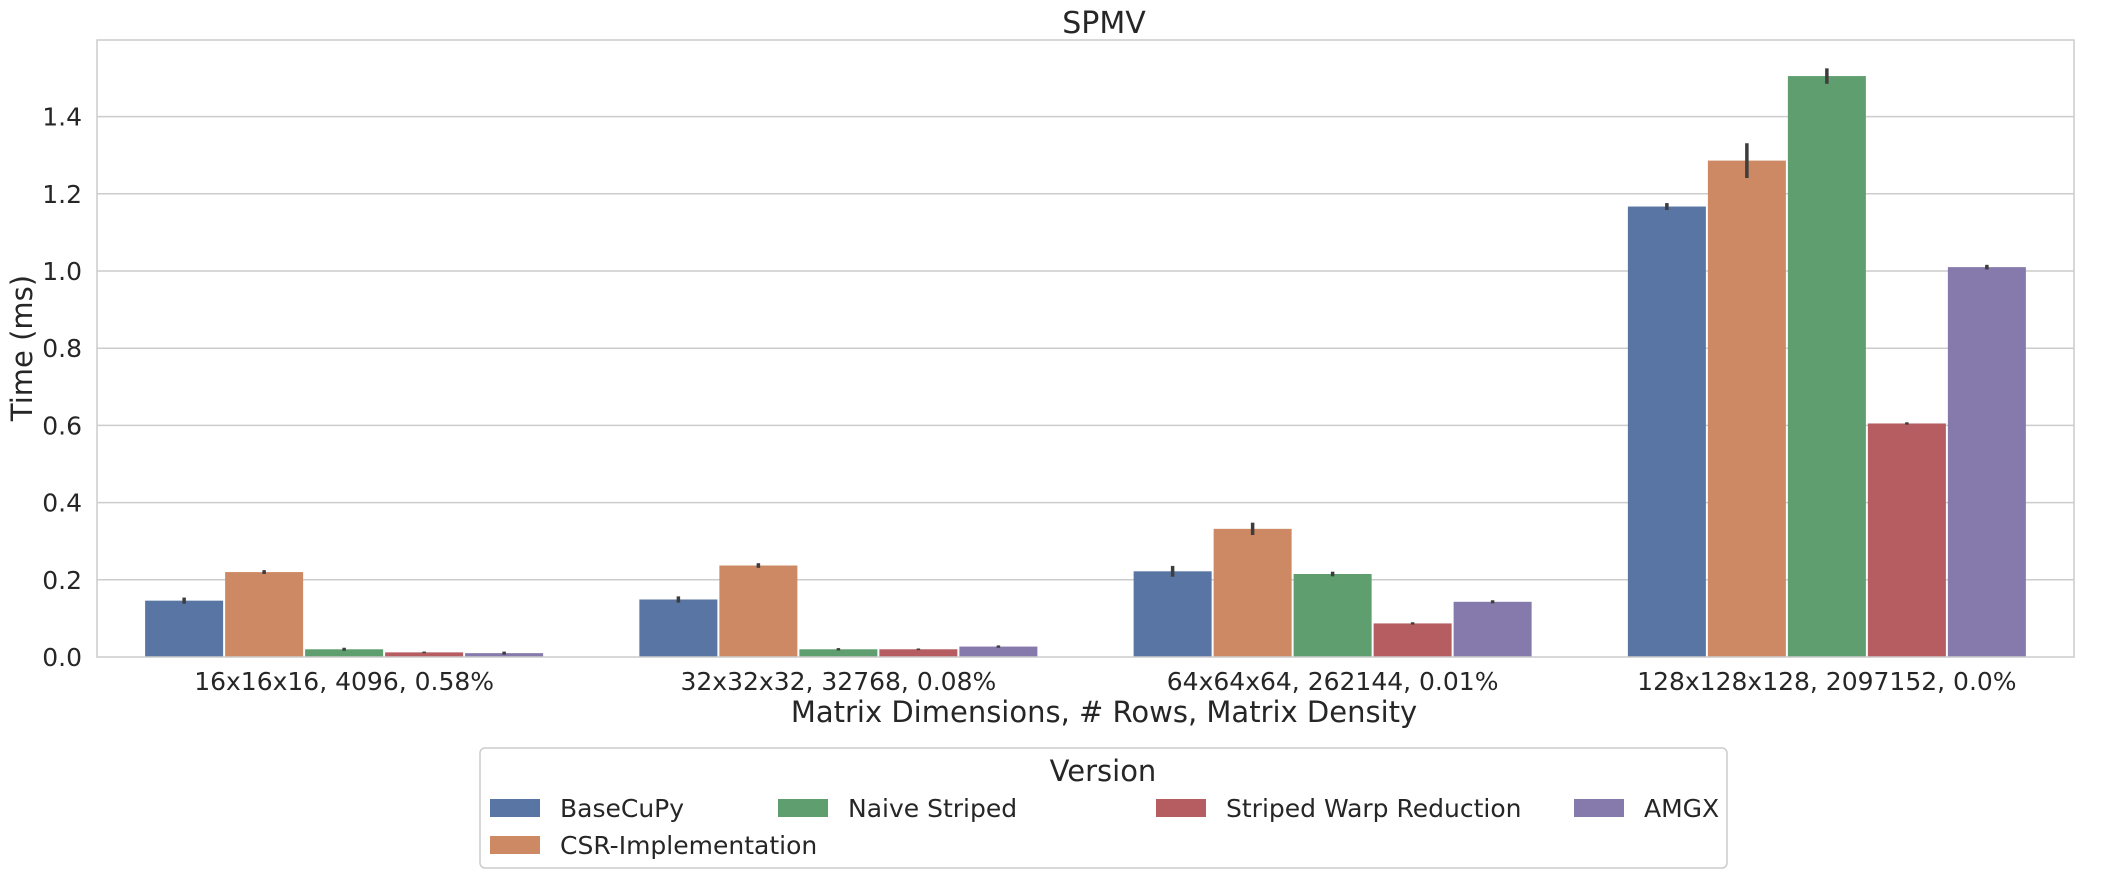 The height and width of the screenshot is (879, 2121). I want to click on y-tick-labels: 0.0 0.2 0.4 0.6 0.8 1.0 1.2 1.4, so click(62, 387).